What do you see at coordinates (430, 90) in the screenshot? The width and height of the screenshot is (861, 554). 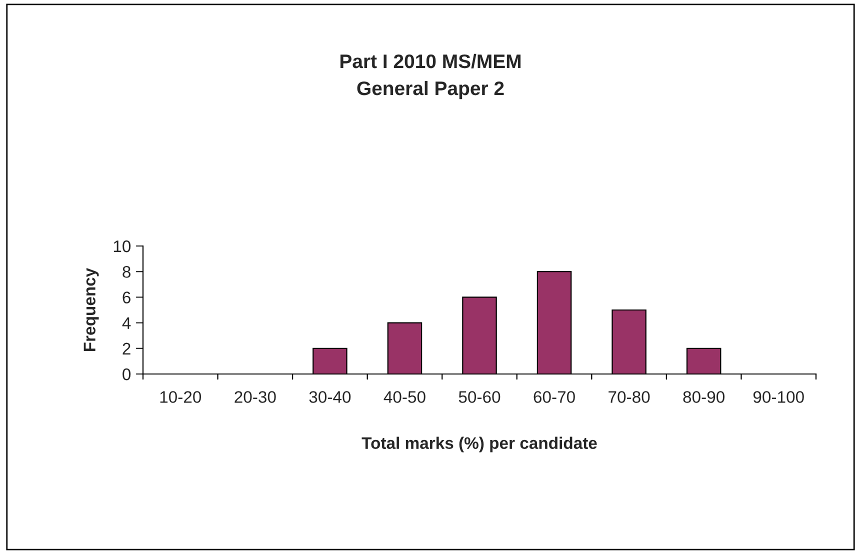 I see `chart-subtitle: General Paper 2` at bounding box center [430, 90].